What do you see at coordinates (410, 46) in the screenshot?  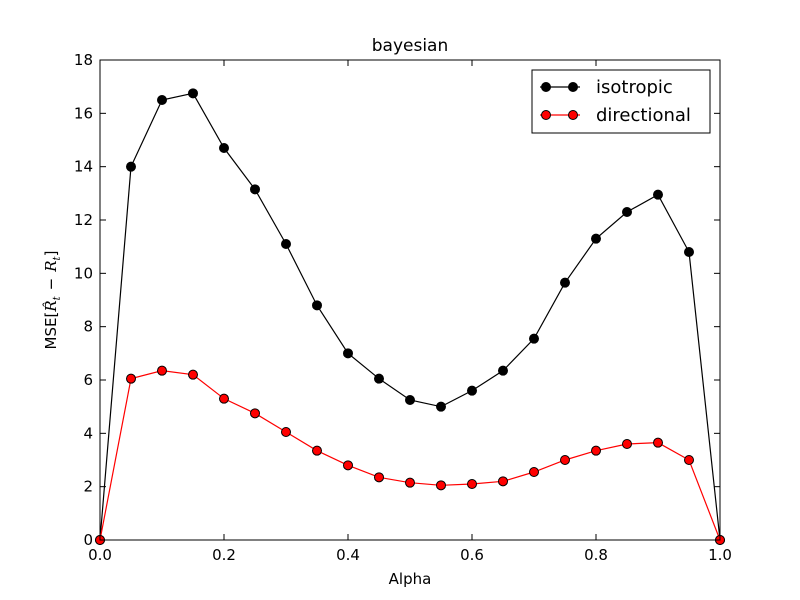 I see `chart-title: bayesian` at bounding box center [410, 46].